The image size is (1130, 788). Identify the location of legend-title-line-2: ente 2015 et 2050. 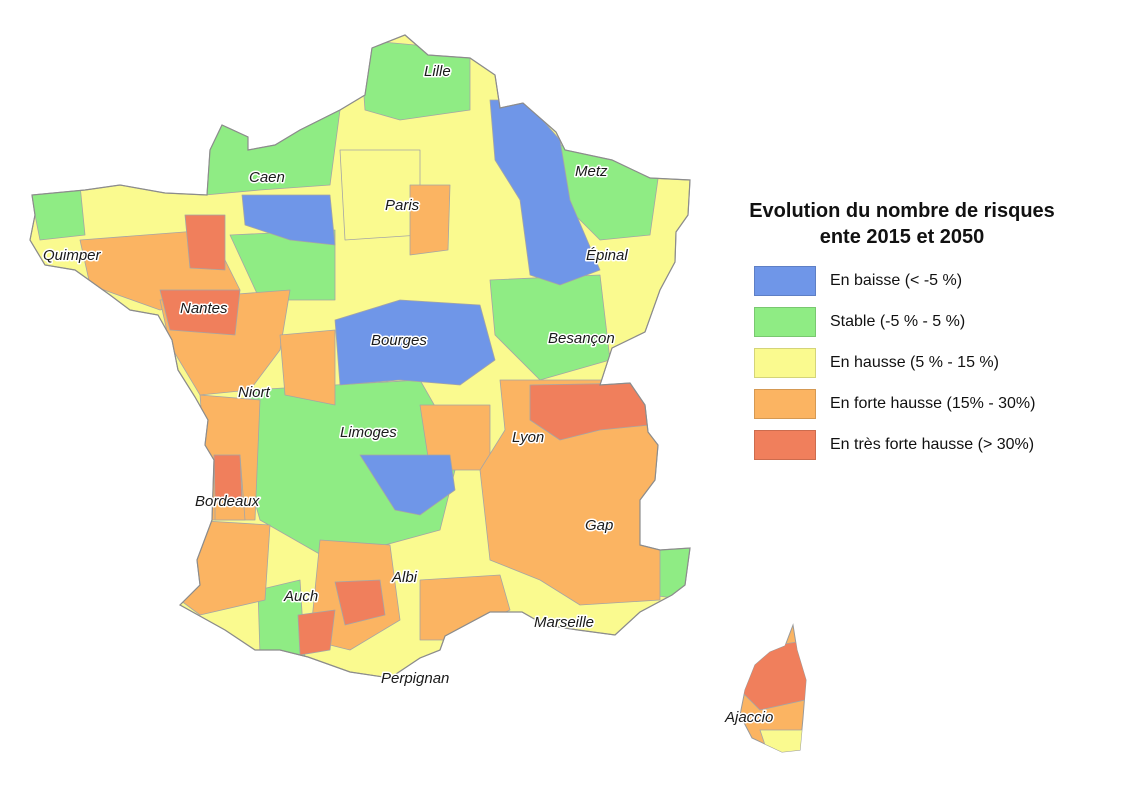
(902, 237).